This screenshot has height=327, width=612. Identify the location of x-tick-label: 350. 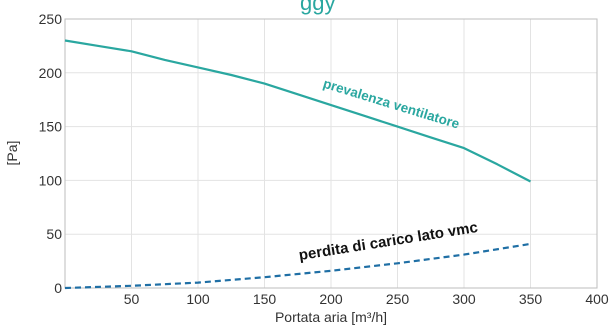
(531, 299).